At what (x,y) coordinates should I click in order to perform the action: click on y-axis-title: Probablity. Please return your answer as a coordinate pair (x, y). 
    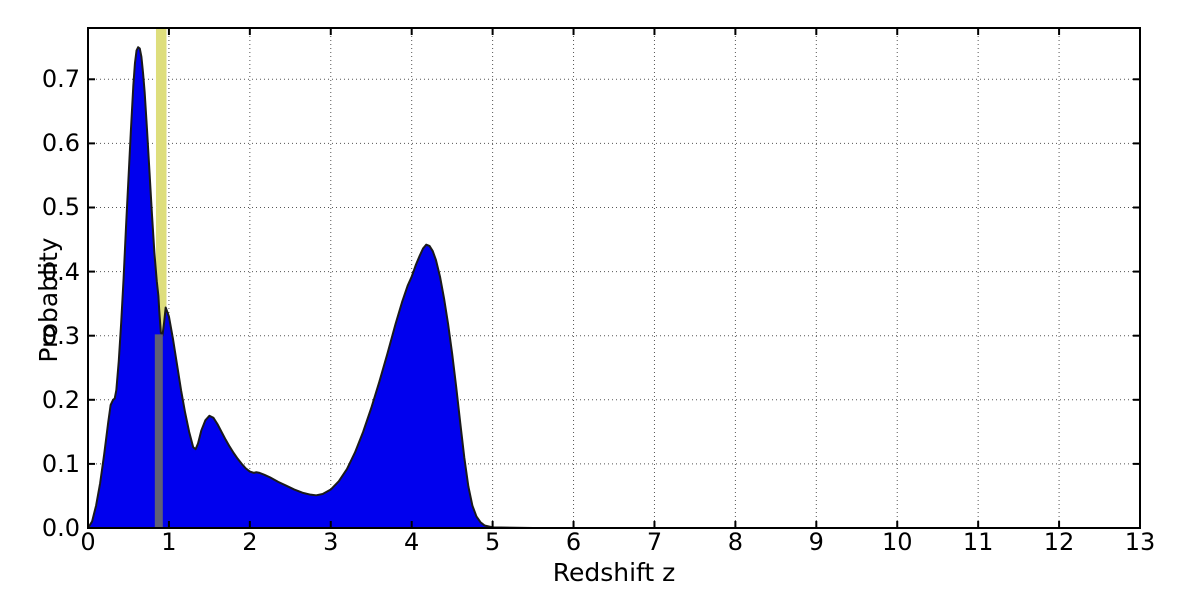
    Looking at the image, I should click on (48, 300).